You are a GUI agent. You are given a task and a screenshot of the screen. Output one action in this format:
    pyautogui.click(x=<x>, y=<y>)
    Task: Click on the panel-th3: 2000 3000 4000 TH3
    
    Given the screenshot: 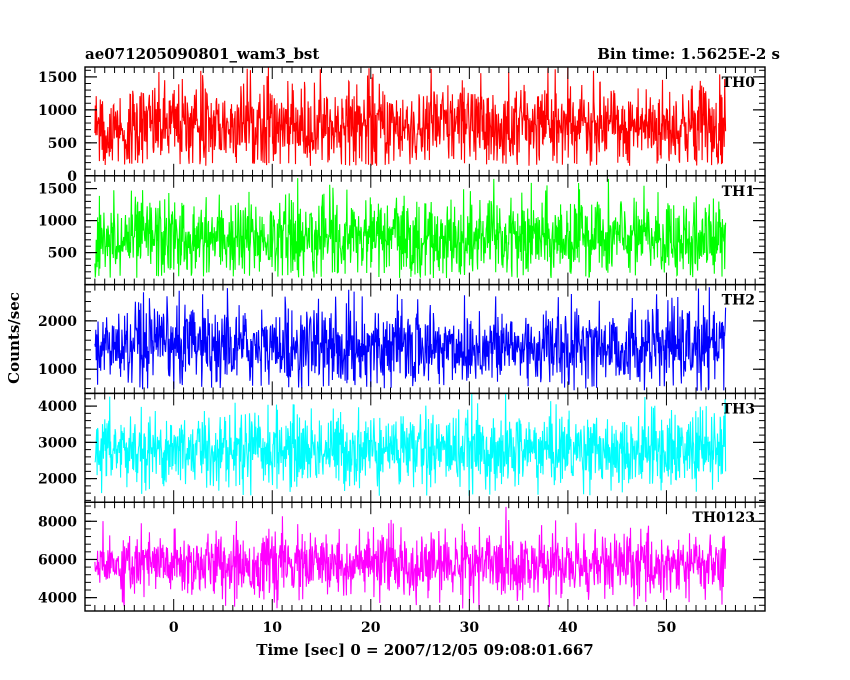 What is the action you would take?
    pyautogui.click(x=402, y=447)
    